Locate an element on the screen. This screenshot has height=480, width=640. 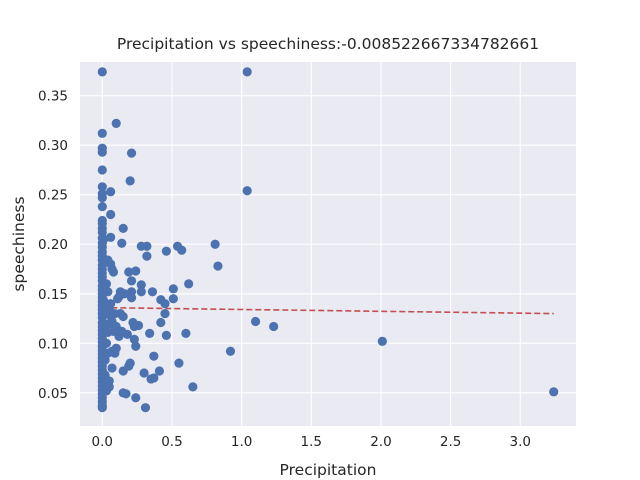
y-axis-label: speechiness is located at coordinates (19, 243).